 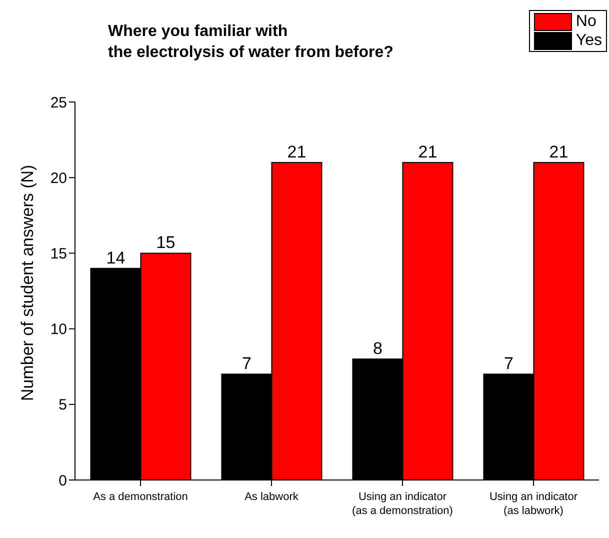 I want to click on y-axis-title: Number of student answers (N), so click(x=28, y=282).